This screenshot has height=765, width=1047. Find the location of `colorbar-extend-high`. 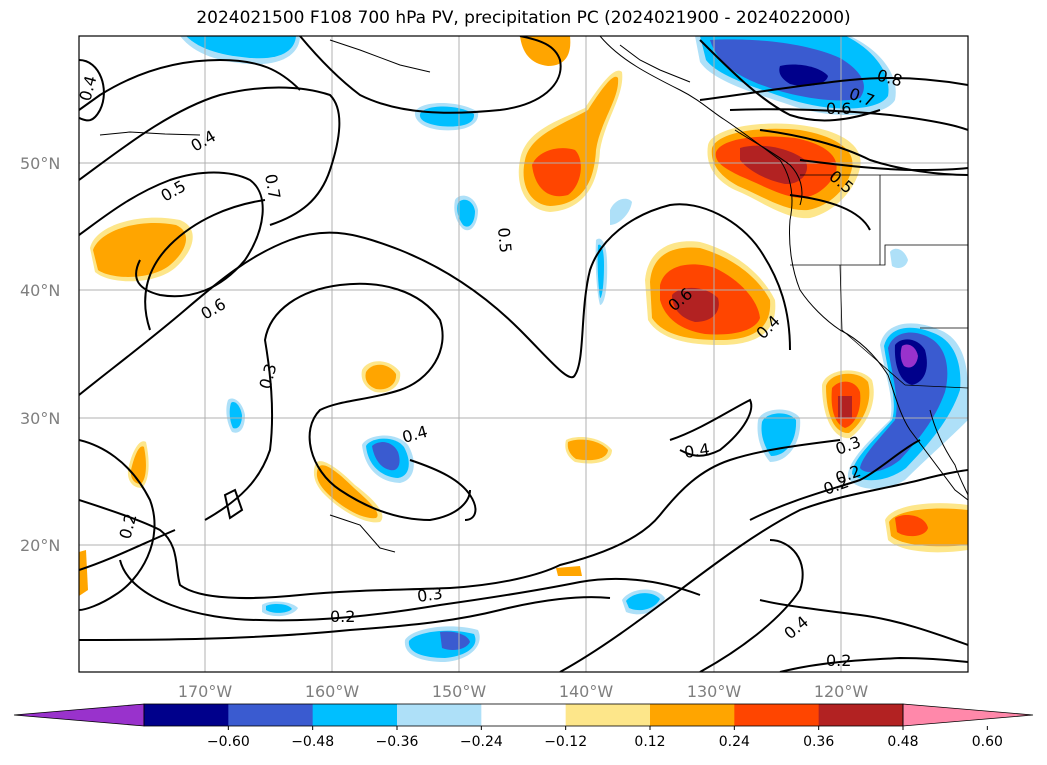

colorbar-extend-high is located at coordinates (968, 715).